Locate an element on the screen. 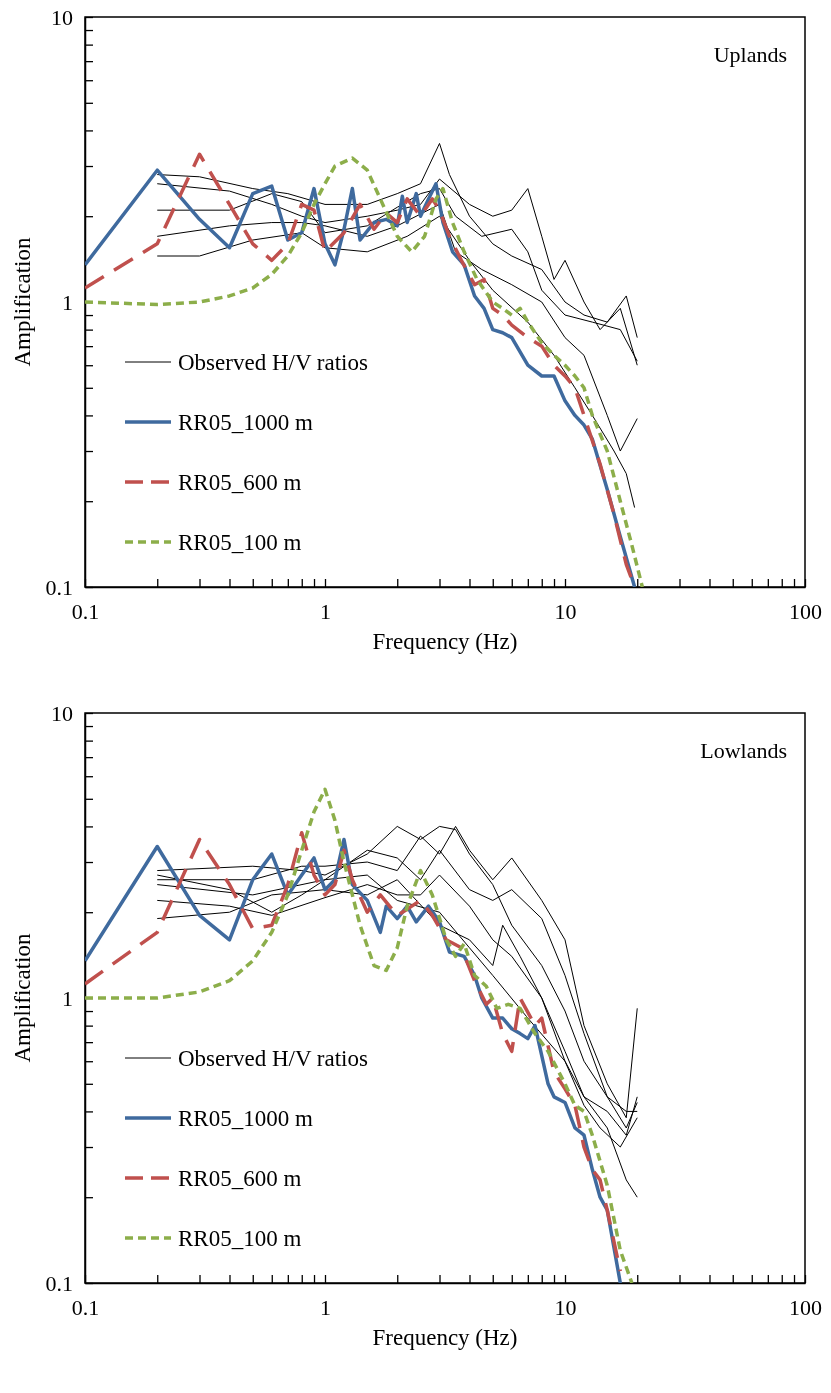 The image size is (831, 1393). annotation: Uplands is located at coordinates (750, 54).